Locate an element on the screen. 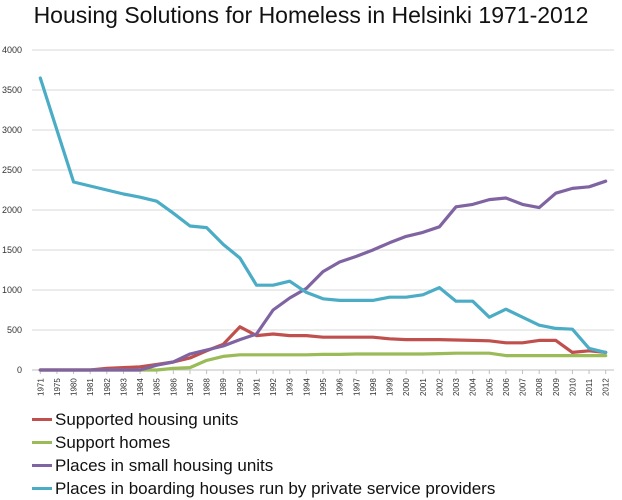 This screenshot has width=622, height=500. x-tick-label: 1995 is located at coordinates (323, 387).